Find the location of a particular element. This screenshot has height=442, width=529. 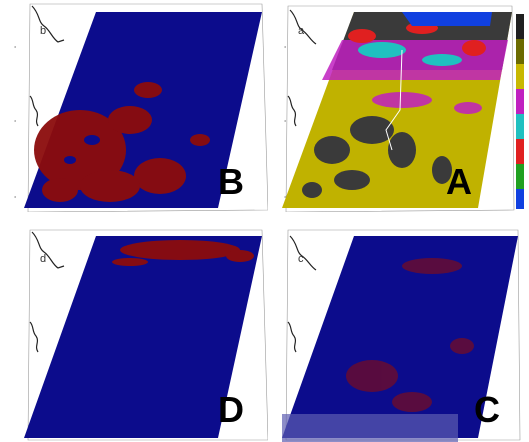

panel-a-tick-labels: ° ° ° ° ° ° ° is located at coordinates (285, 124).